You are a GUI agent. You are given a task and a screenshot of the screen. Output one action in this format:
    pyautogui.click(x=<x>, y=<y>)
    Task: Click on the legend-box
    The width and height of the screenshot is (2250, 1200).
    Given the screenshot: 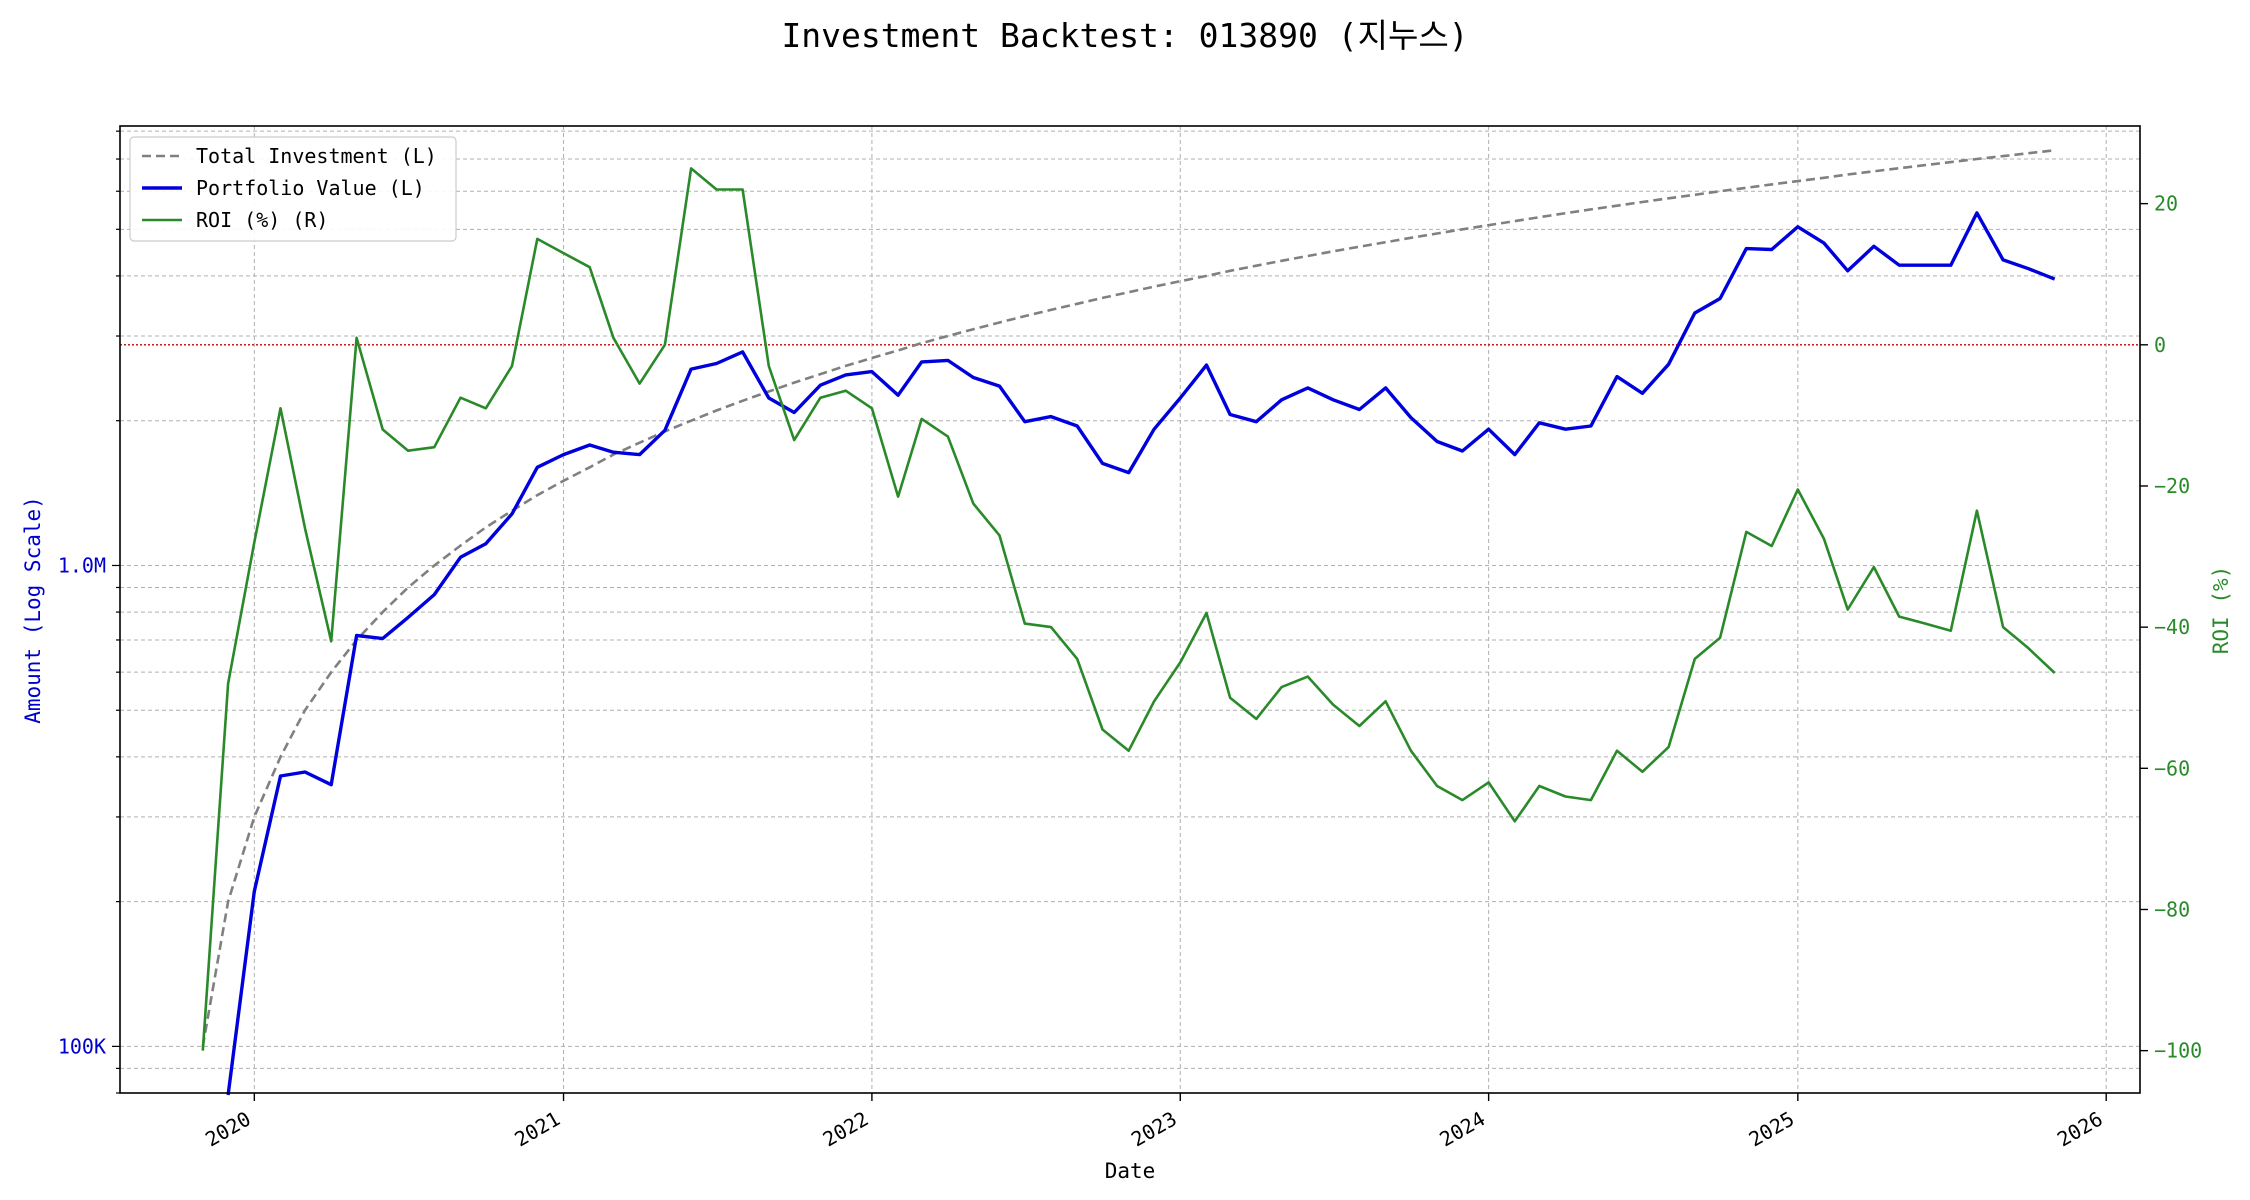 What is the action you would take?
    pyautogui.click(x=293, y=189)
    